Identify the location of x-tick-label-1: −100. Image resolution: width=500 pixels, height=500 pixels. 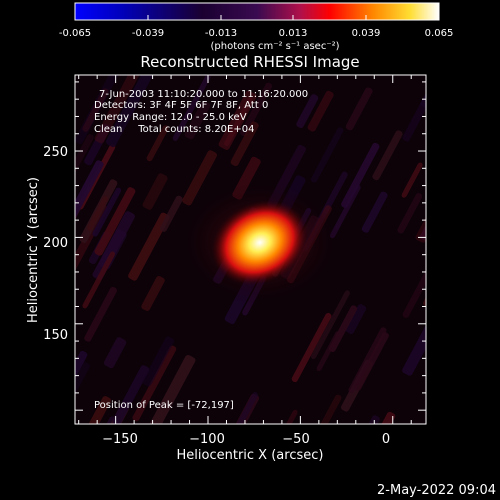
(207, 439).